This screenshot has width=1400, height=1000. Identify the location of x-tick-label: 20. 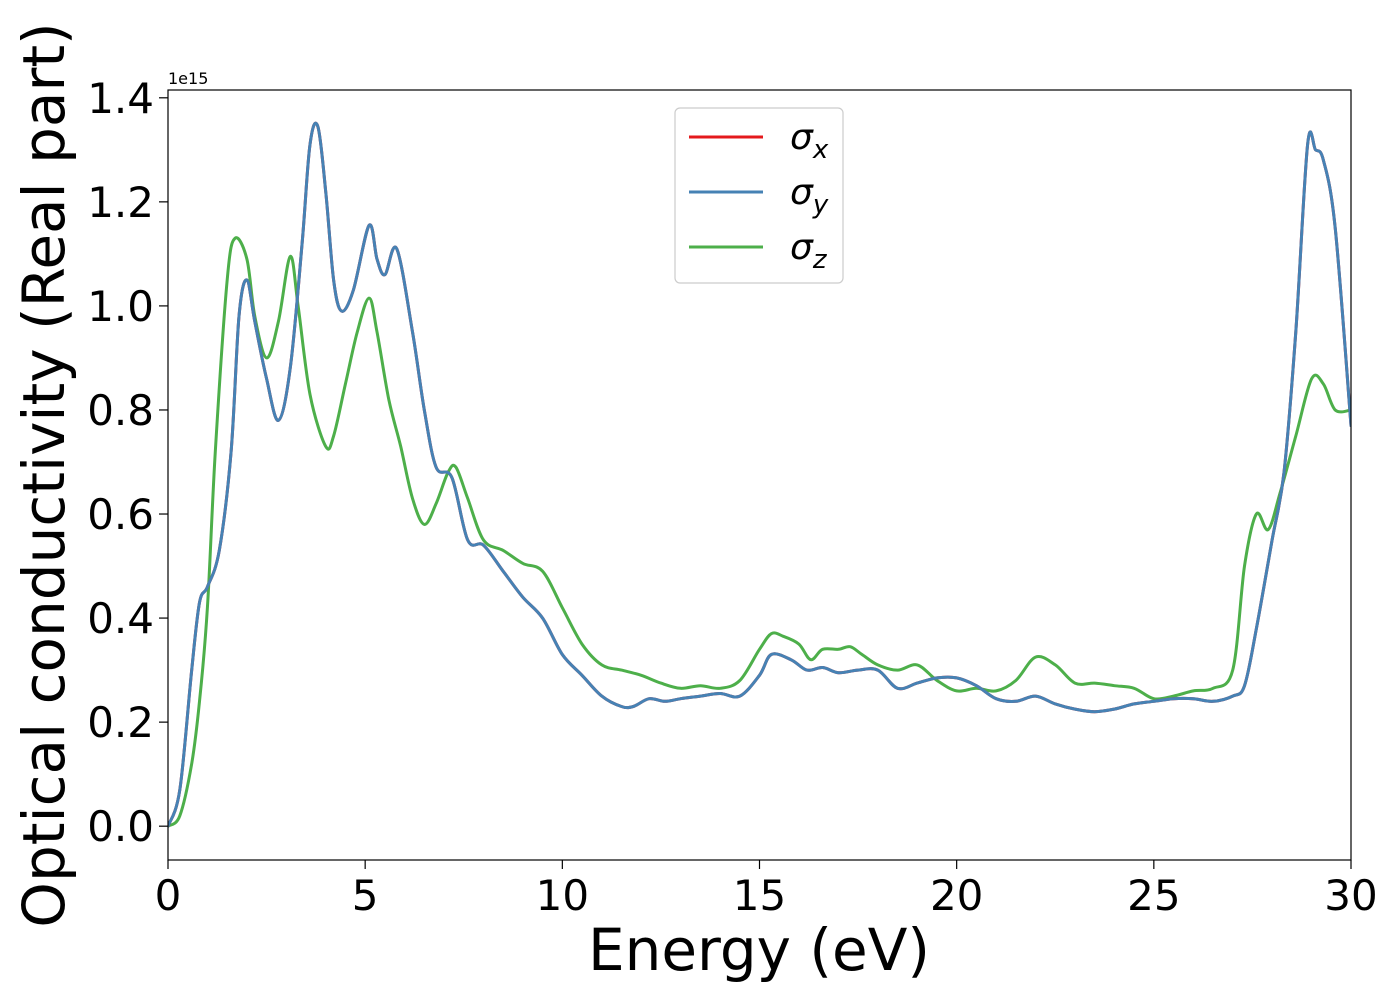
(956, 895).